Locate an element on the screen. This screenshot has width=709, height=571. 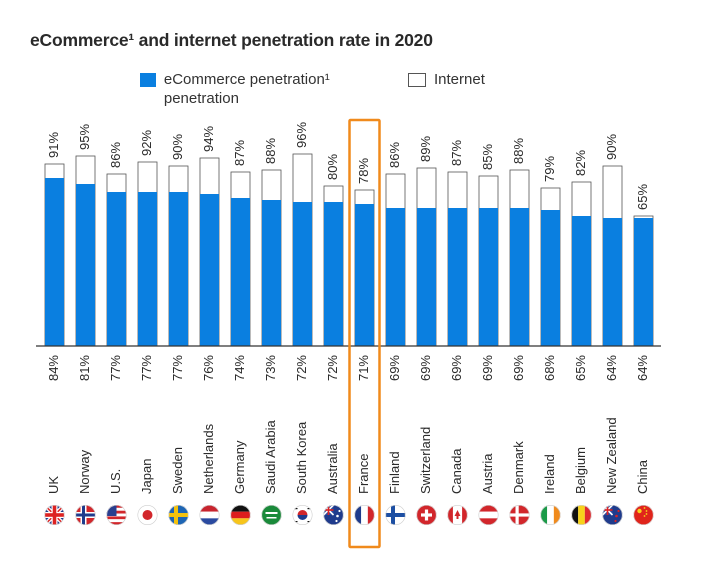
ecommerce-label-netherlands: 76% is located at coordinates (208, 368).